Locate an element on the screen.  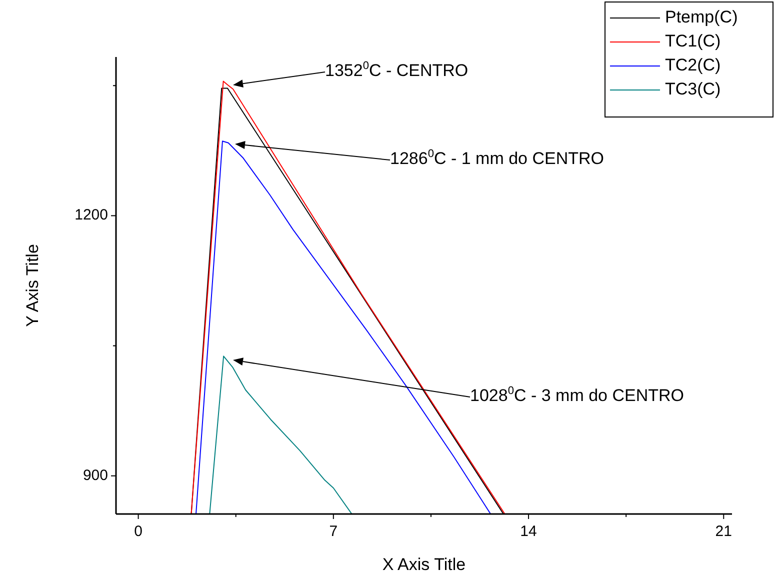
legend-label: TC3(C) is located at coordinates (693, 88).